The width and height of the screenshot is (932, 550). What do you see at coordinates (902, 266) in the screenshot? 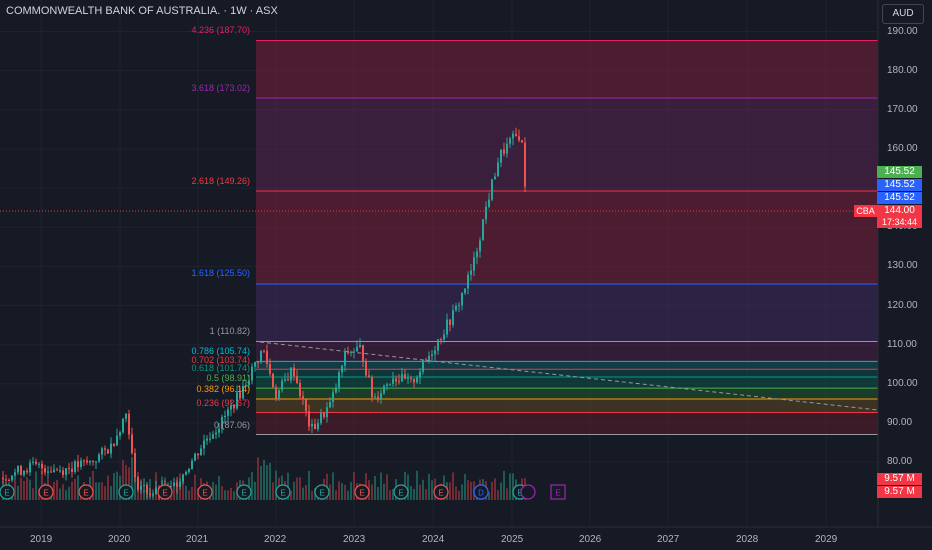
I see `price-axis-tick: 130.00` at bounding box center [902, 266].